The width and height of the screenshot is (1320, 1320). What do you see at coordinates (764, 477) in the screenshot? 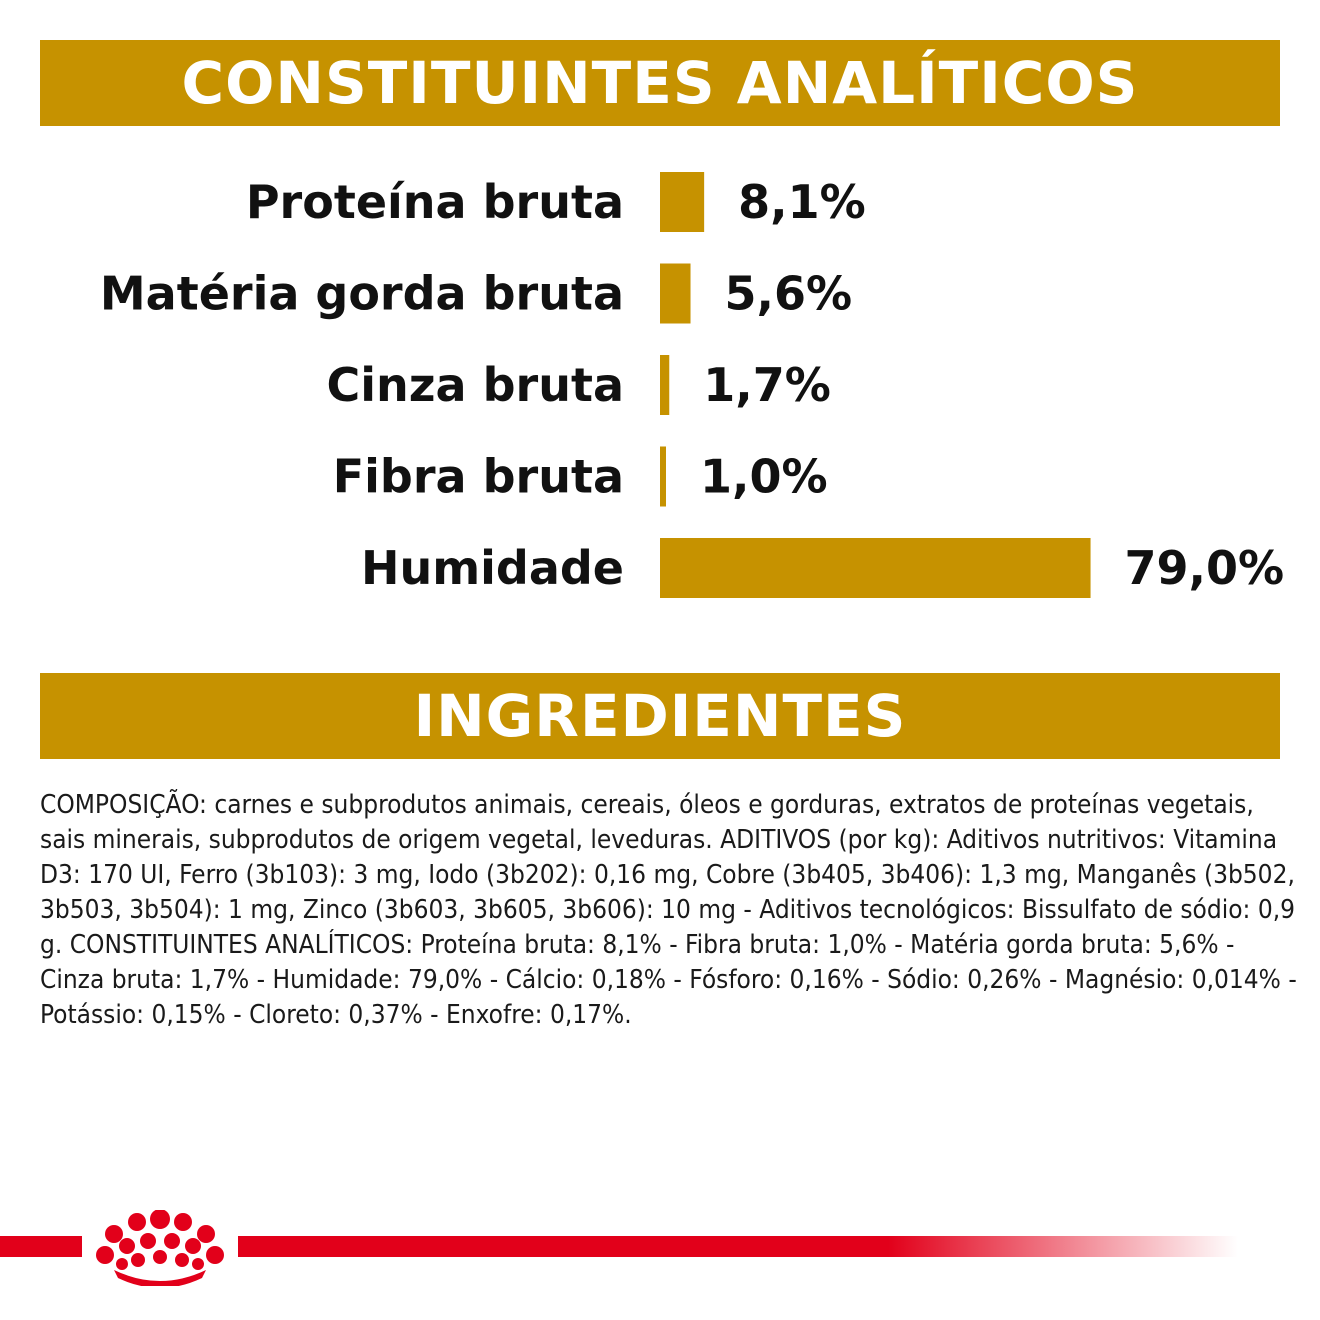
I see `bar-value-label: 1,0%` at bounding box center [764, 477].